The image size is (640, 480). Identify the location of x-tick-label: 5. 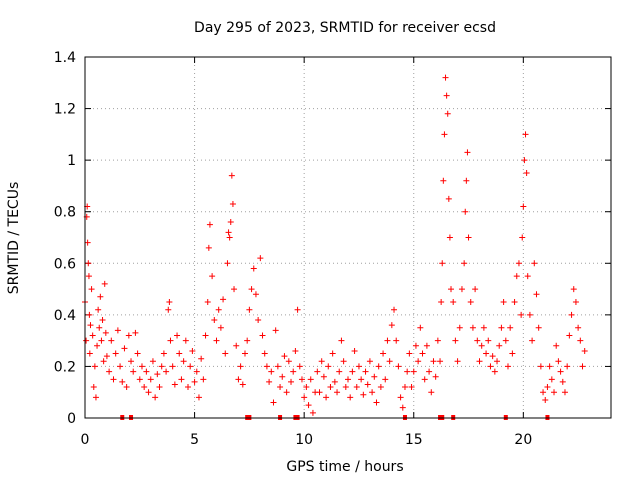
(194, 440).